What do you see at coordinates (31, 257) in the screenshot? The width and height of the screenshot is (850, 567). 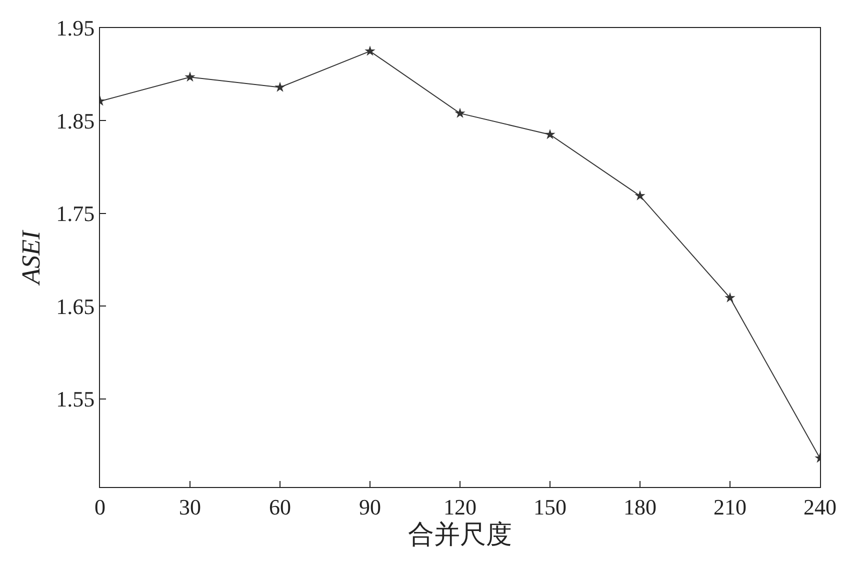 I see `y-axis-title: ASEI` at bounding box center [31, 257].